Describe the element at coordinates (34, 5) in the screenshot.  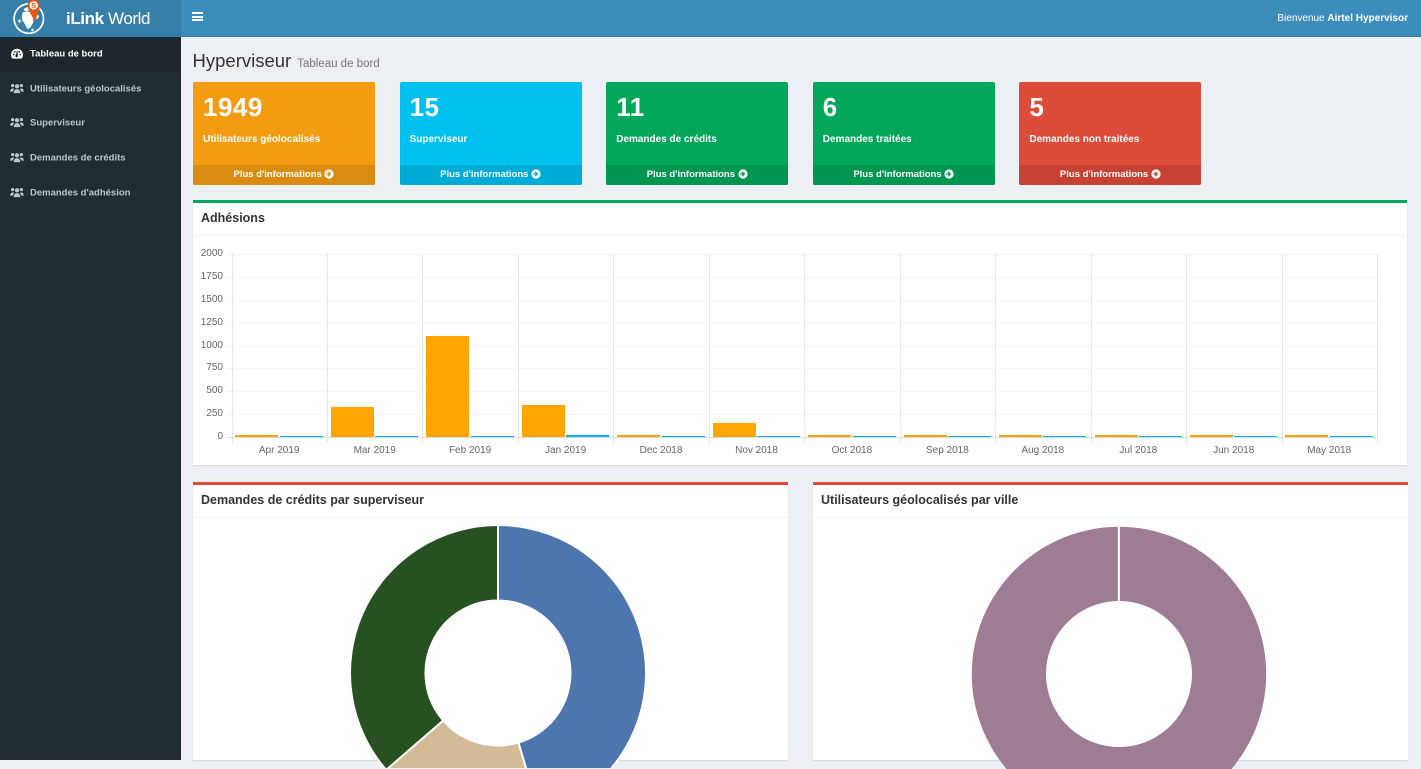
I see `svg-text: S` at that location.